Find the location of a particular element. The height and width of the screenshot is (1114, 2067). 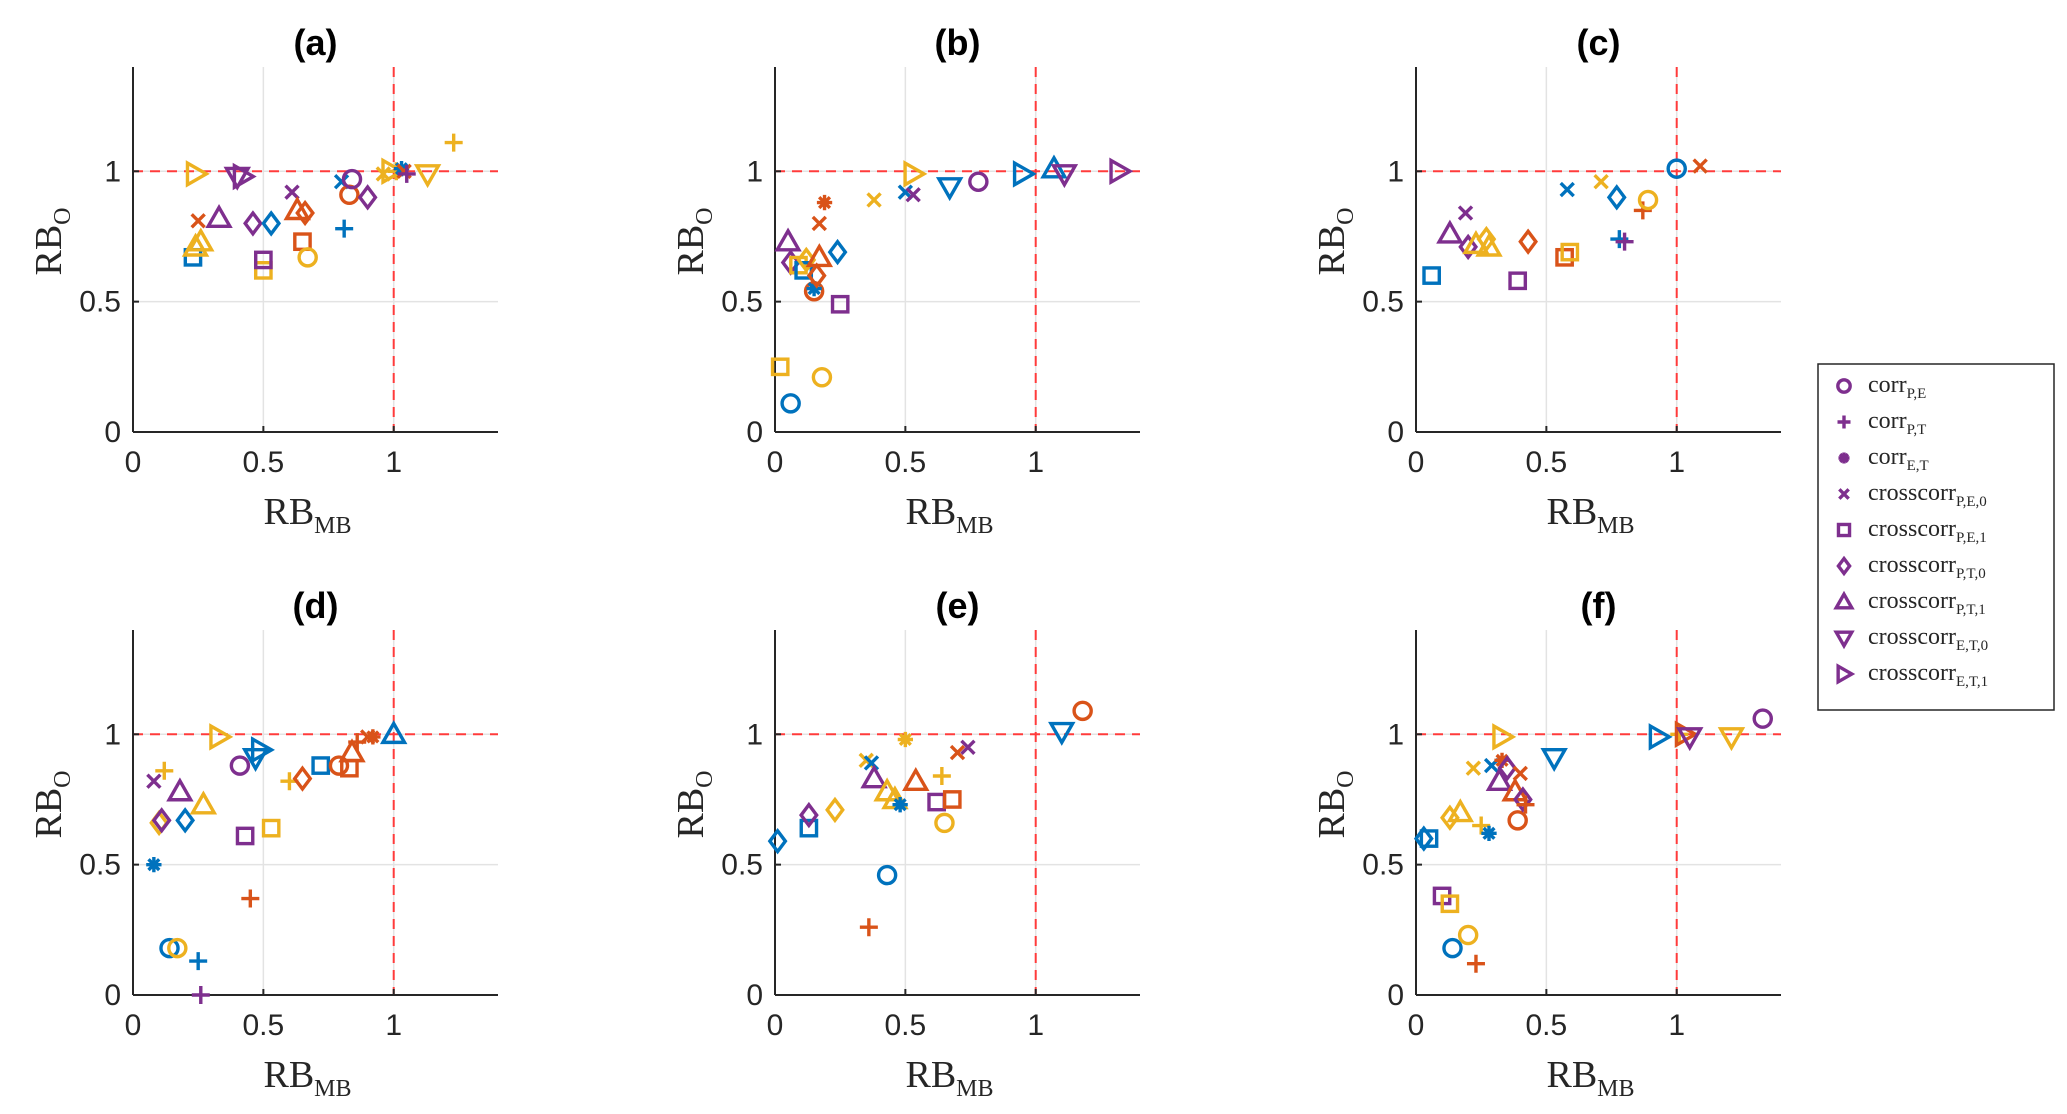

legend-x-marker is located at coordinates (1844, 494).